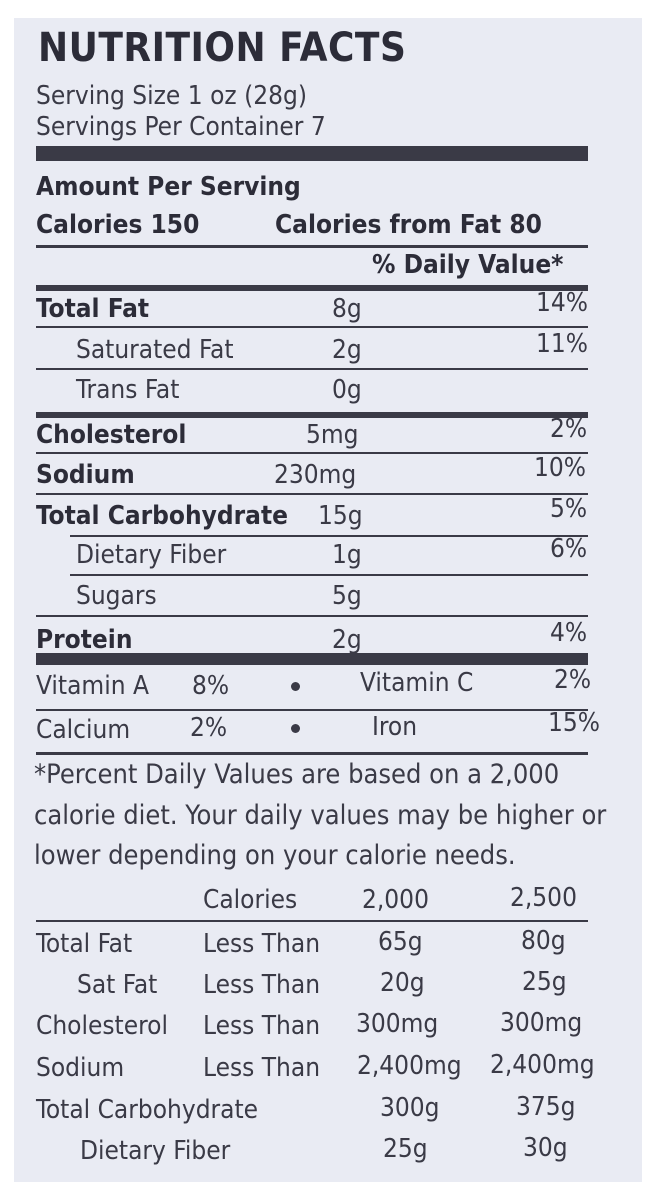 Image resolution: width=661 pixels, height=1200 pixels. Describe the element at coordinates (543, 941) in the screenshot. I see `ref-row-col2: 80g` at that location.